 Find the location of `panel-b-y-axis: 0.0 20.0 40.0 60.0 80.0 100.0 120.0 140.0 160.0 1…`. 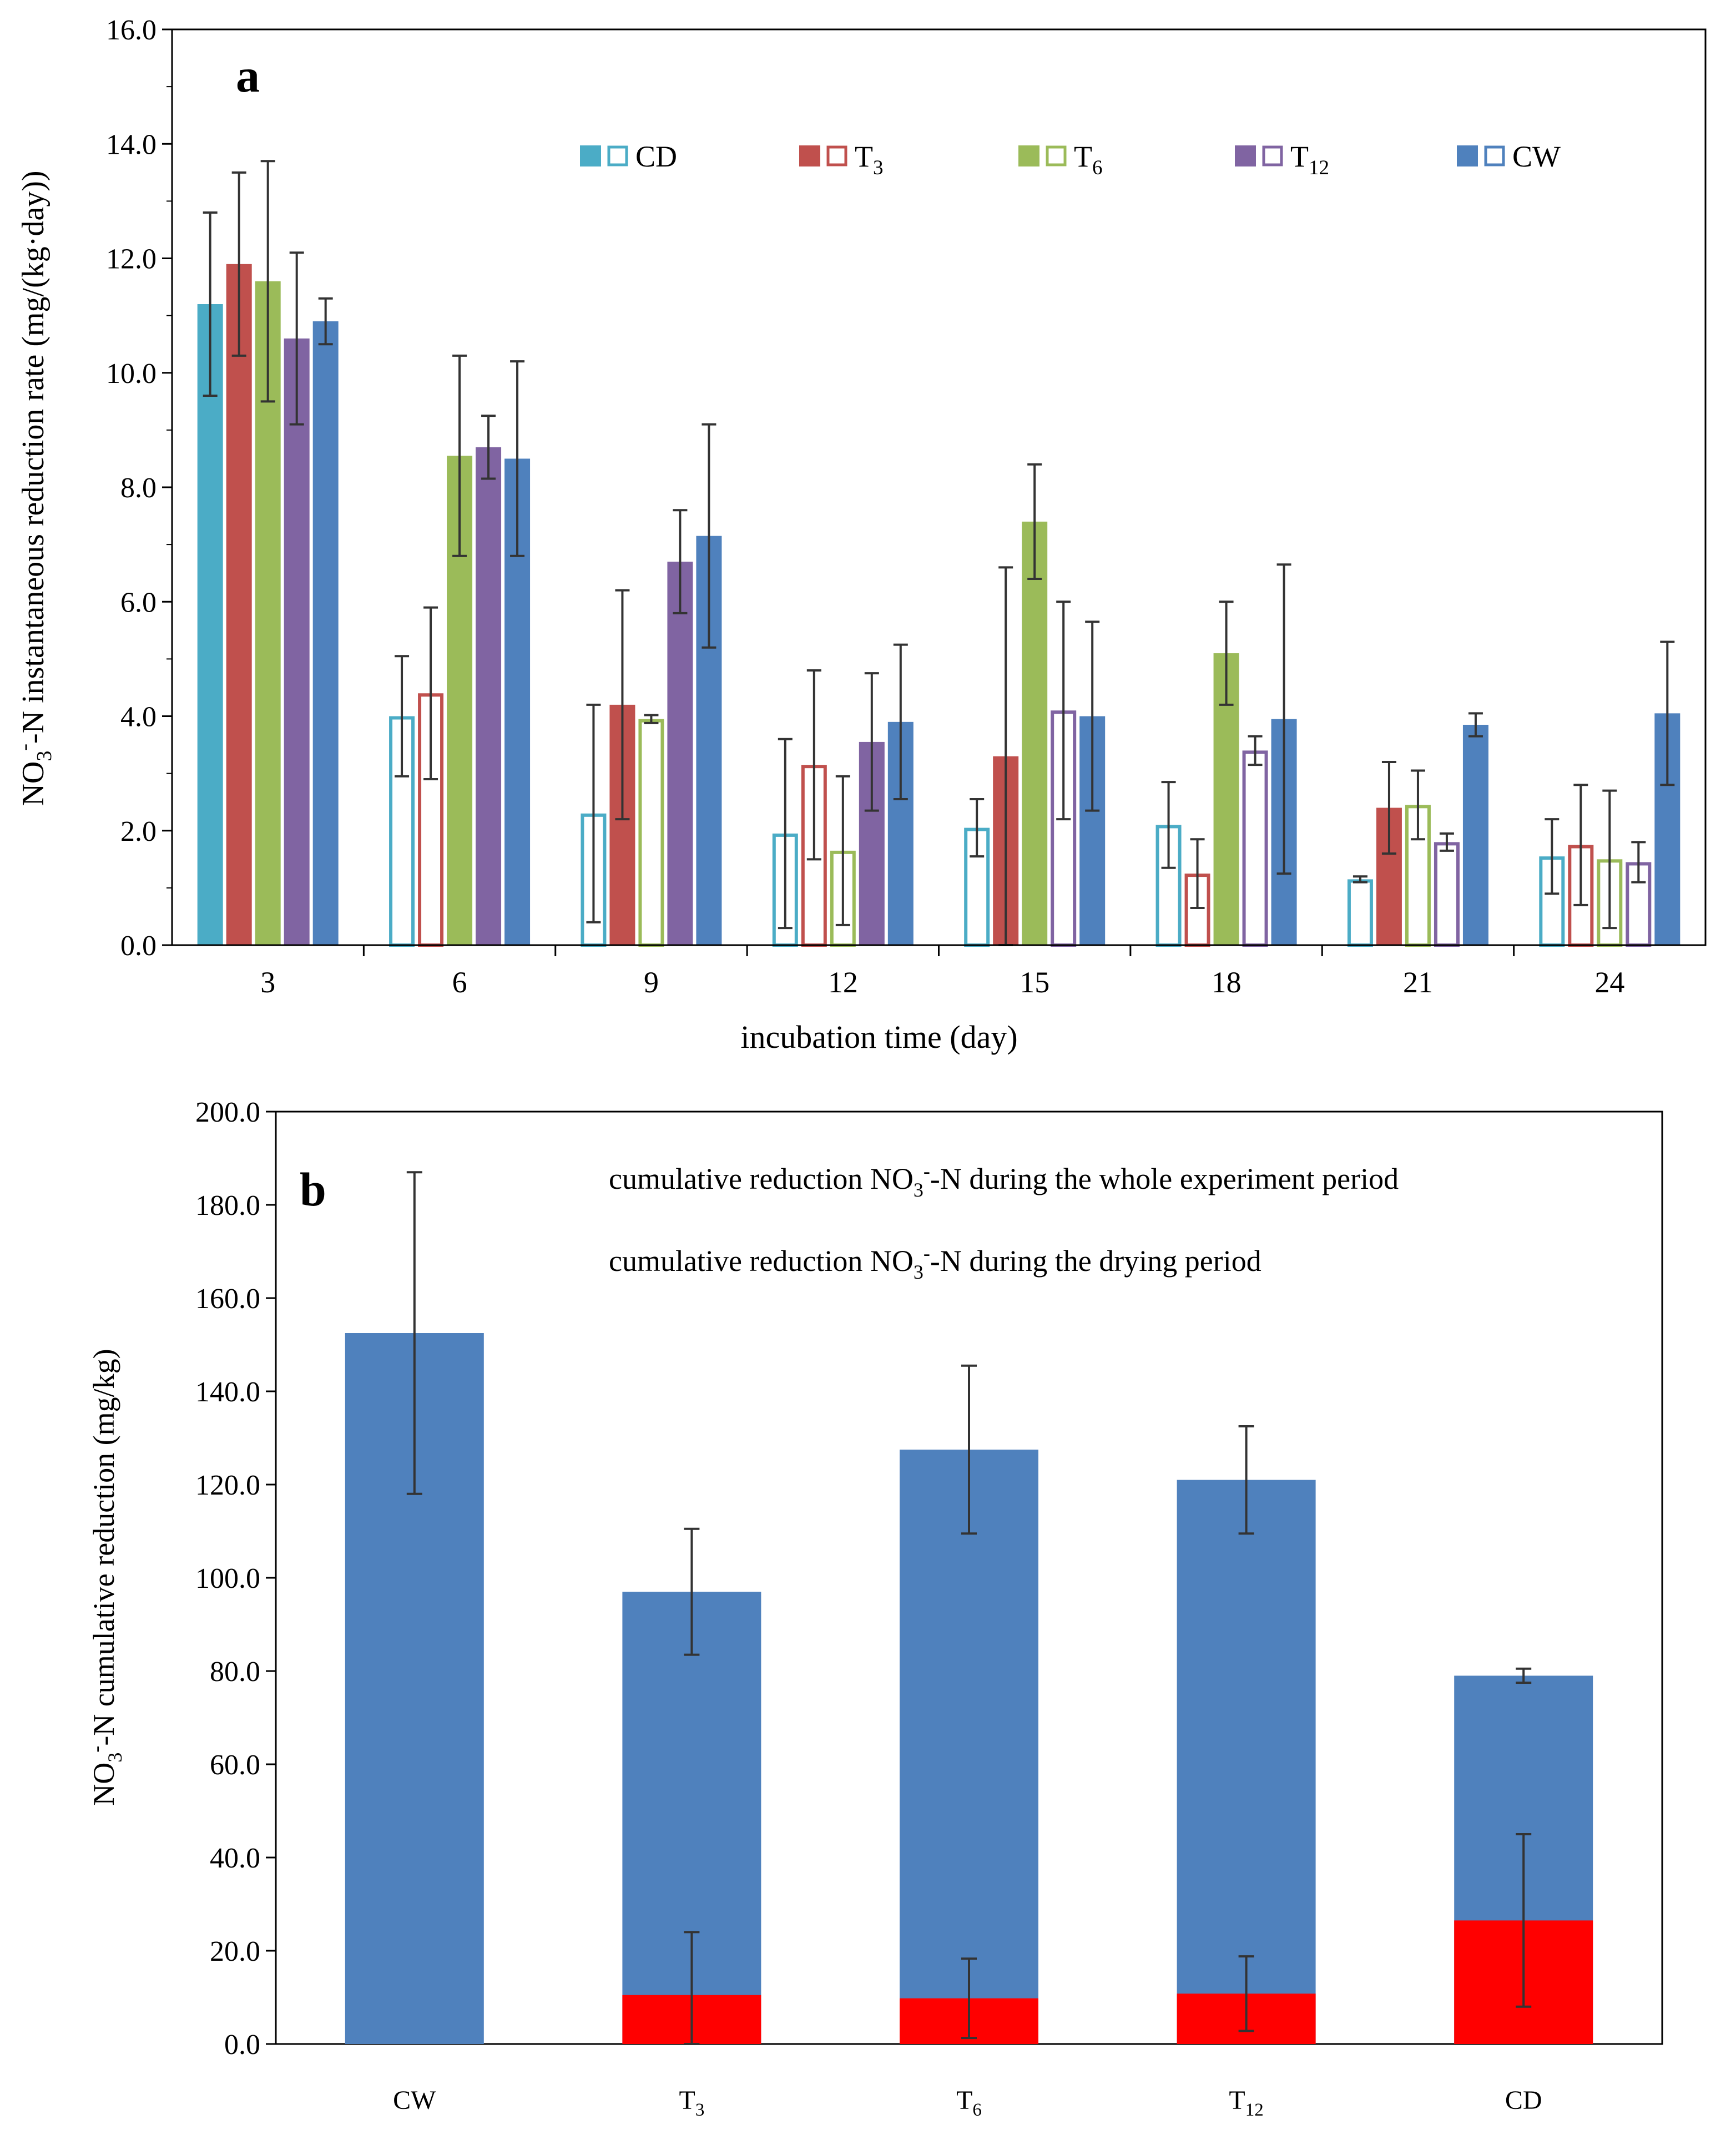

panel-b-y-axis: 0.0 20.0 40.0 60.0 80.0 100.0 120.0 140.0 160.0 1… is located at coordinates (235, 1579).